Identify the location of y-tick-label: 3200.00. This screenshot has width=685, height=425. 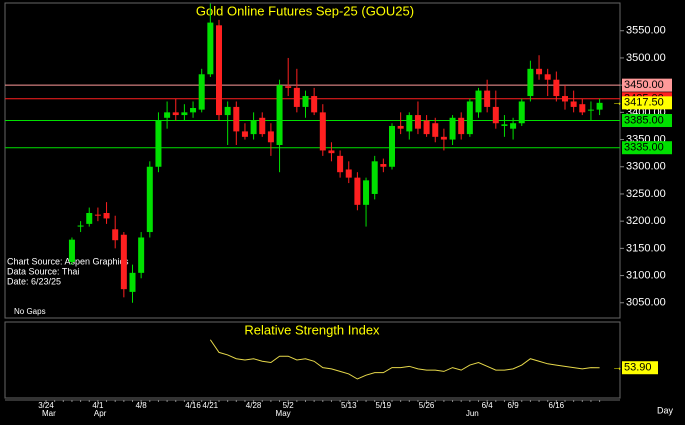
(646, 221).